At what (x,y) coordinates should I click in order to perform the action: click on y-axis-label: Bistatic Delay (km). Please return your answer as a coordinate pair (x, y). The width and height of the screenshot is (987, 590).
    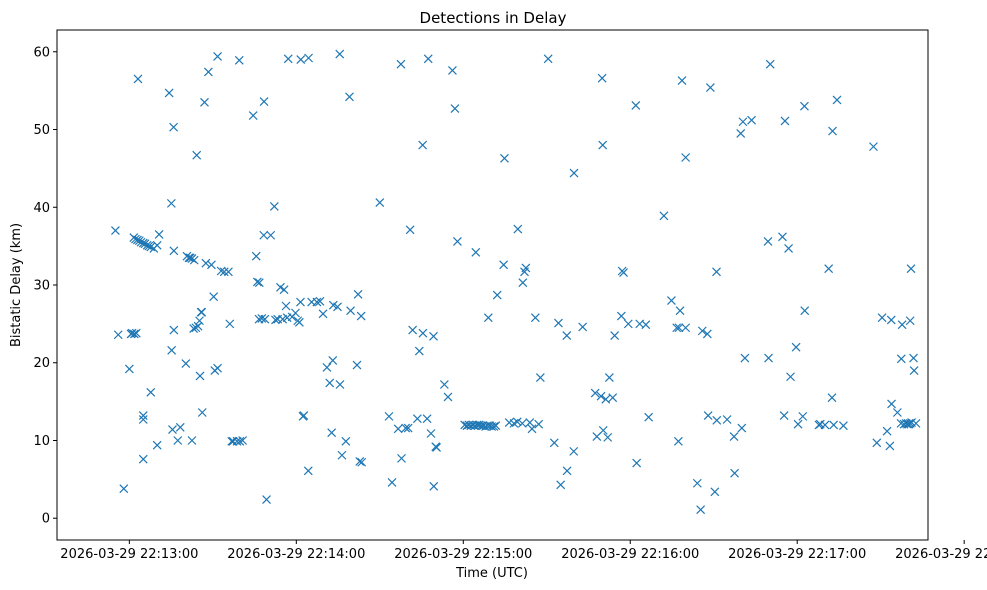
    Looking at the image, I should click on (16, 285).